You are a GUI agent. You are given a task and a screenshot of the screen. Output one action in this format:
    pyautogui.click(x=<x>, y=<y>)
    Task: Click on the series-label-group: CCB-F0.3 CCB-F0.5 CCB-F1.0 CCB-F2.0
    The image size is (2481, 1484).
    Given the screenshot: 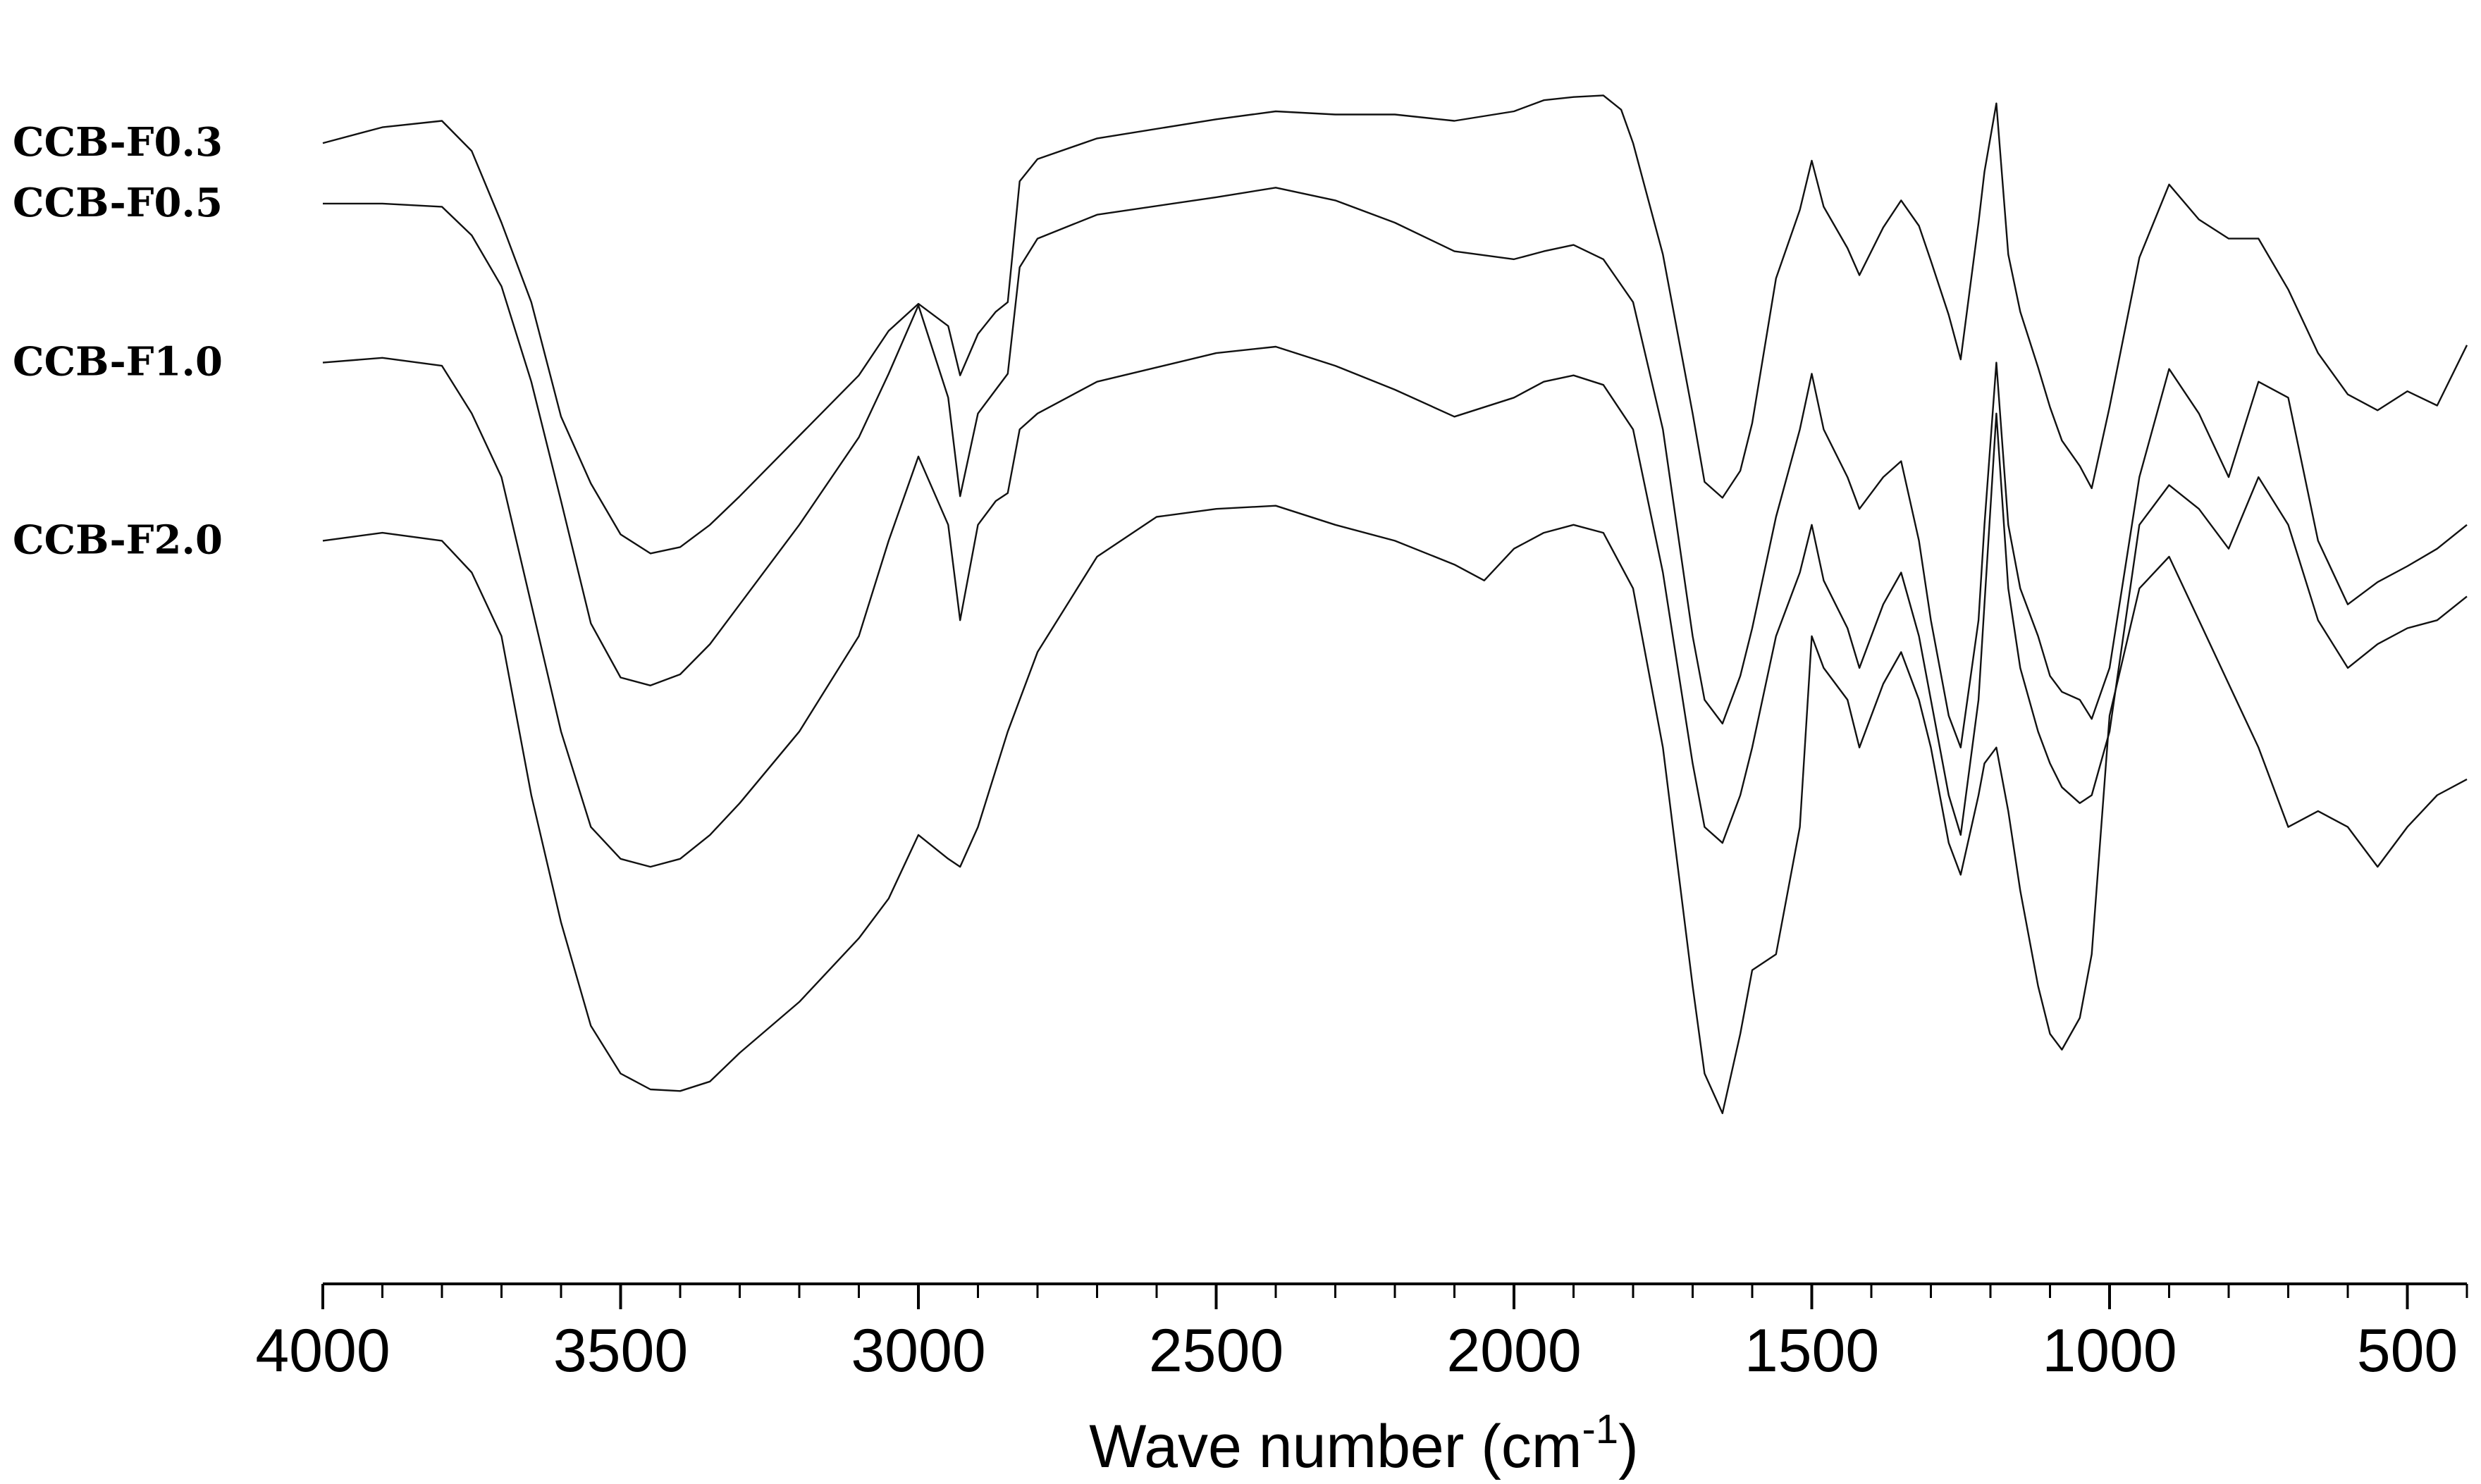 What is the action you would take?
    pyautogui.click(x=118, y=341)
    